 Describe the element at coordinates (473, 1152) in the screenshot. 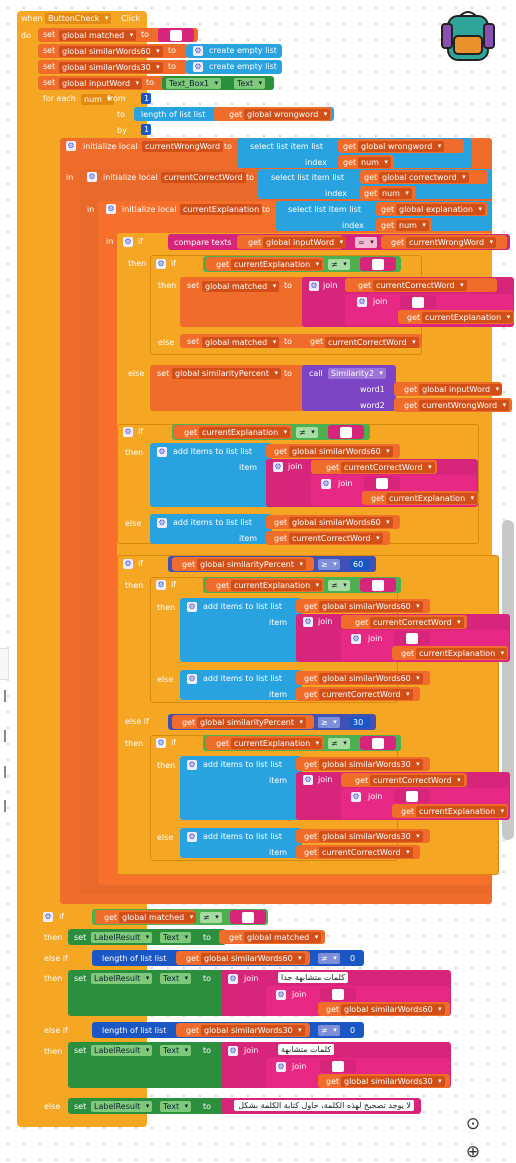

I see `zoom-in-icon: ⊕` at that location.